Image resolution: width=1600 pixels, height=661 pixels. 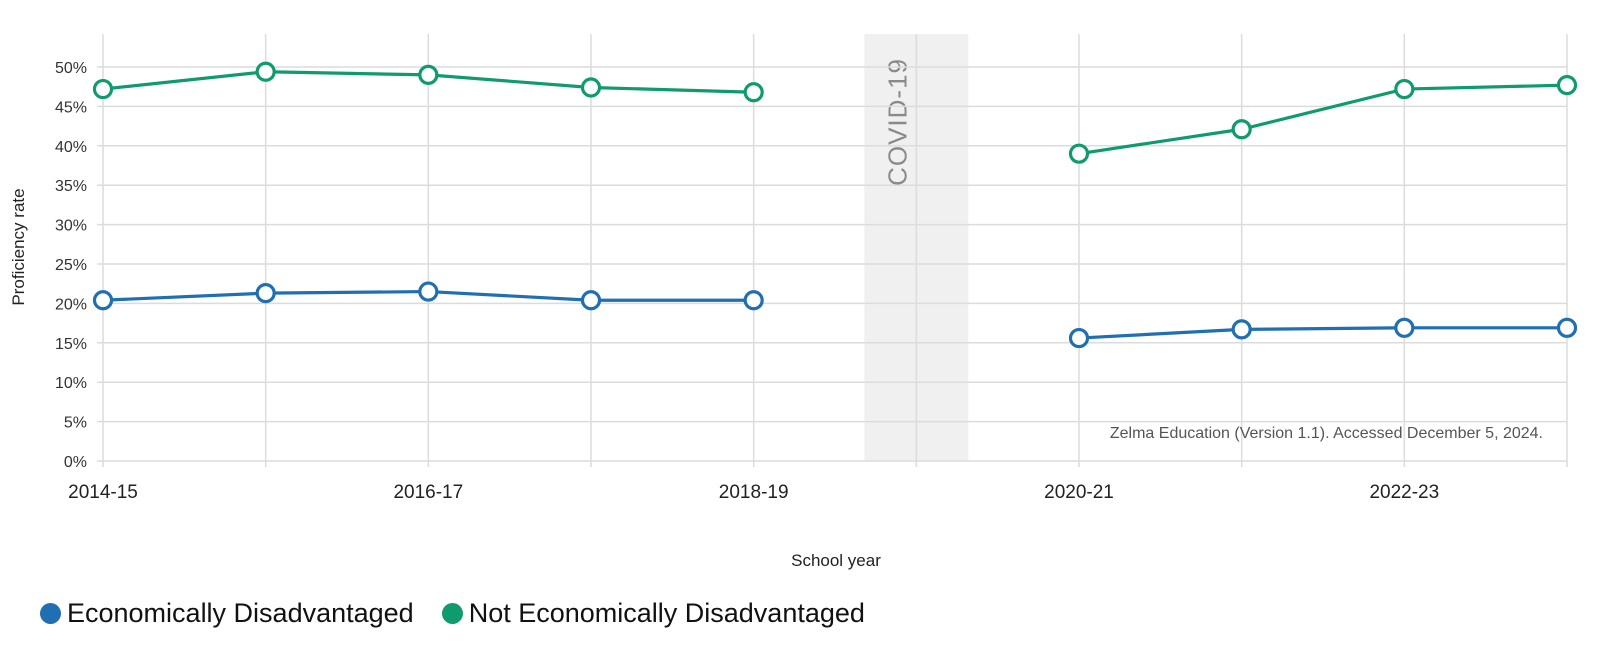 I want to click on x-tick-label: 2014-15, so click(x=103, y=492).